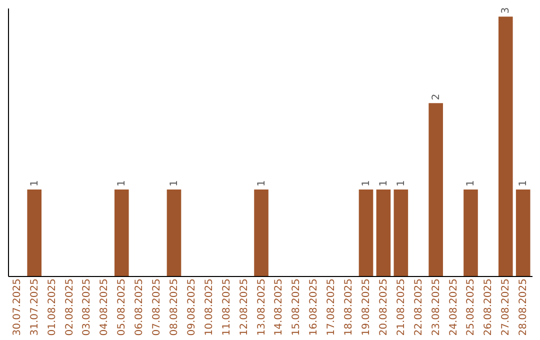  I want to click on data-label: 3, so click(506, 10).